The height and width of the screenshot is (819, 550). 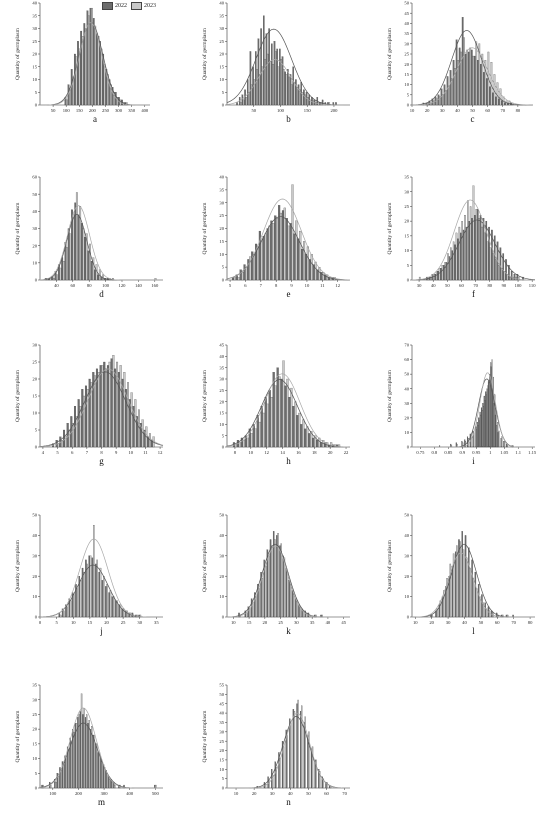 I want to click on x-tick-label-l: 50, so click(x=481, y=622).